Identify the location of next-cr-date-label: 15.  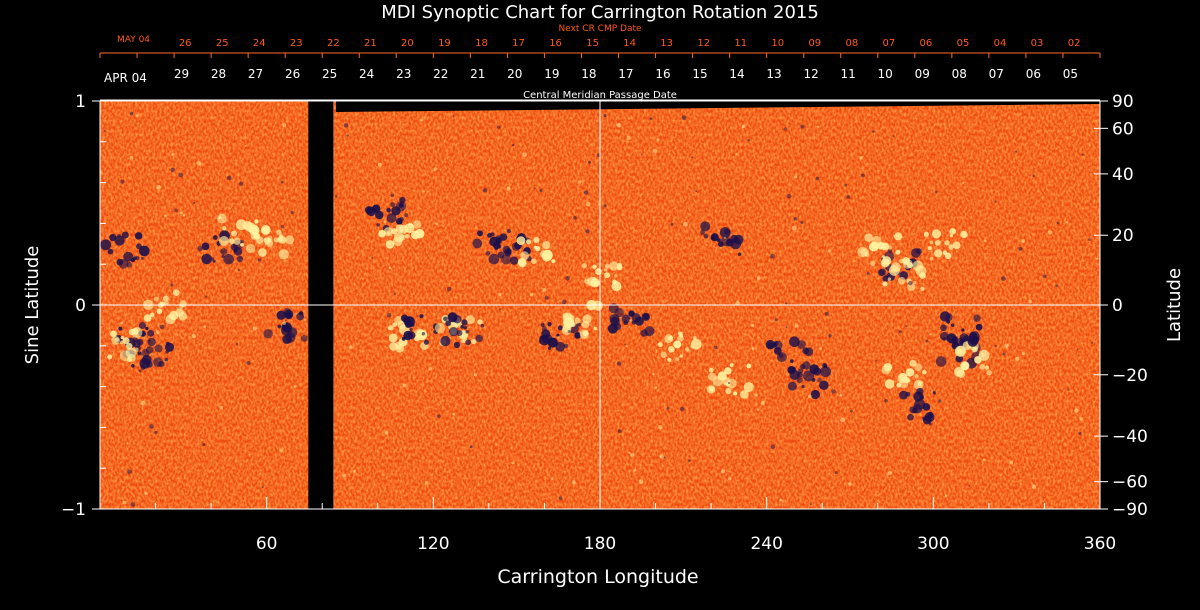
(592, 43).